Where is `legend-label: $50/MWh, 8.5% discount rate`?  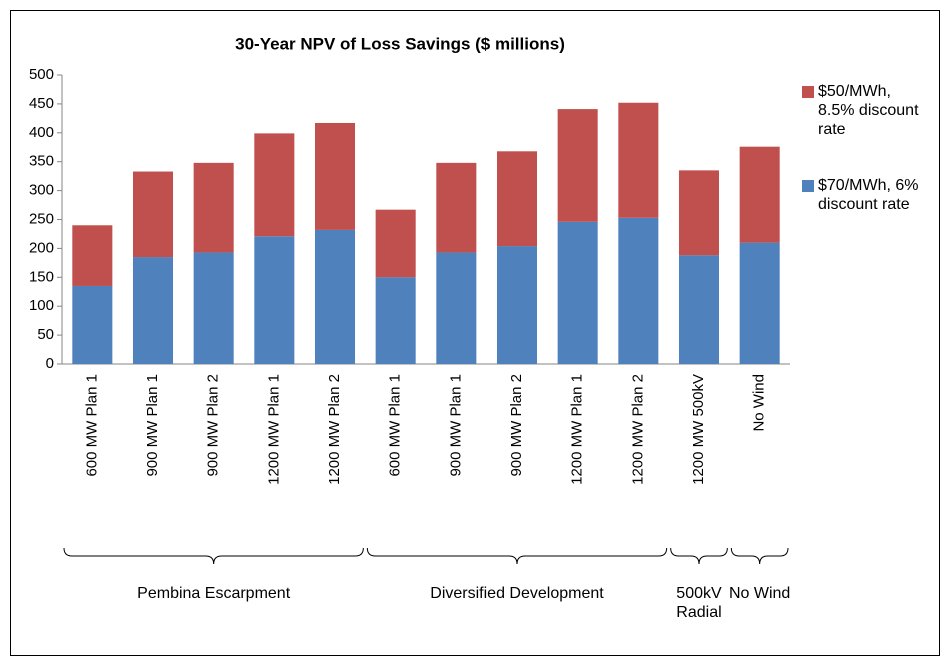 legend-label: $50/MWh, 8.5% discount rate is located at coordinates (868, 110).